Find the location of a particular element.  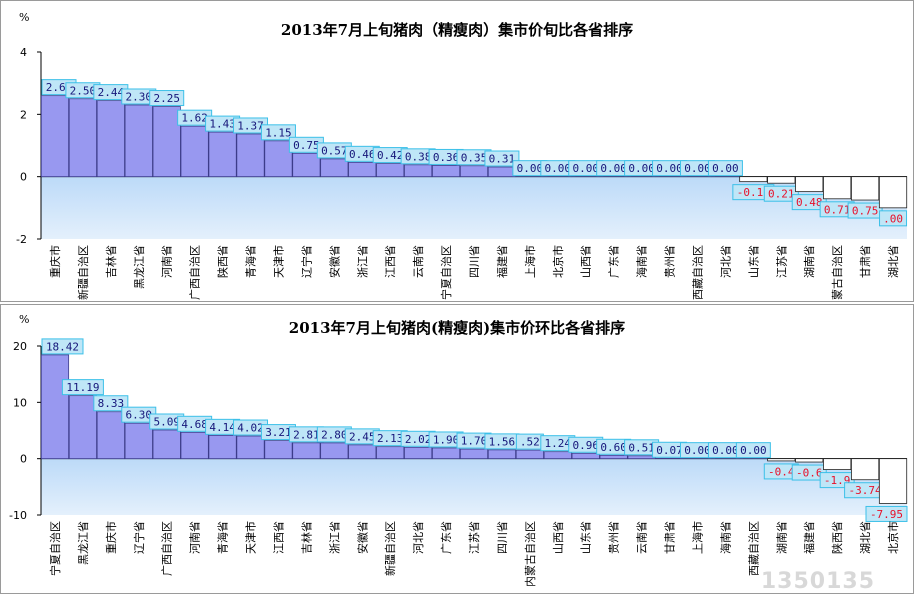

chart-title: 2013年7月上旬猪肉(精瘦肉)集市价环比各省排序 is located at coordinates (457, 328).